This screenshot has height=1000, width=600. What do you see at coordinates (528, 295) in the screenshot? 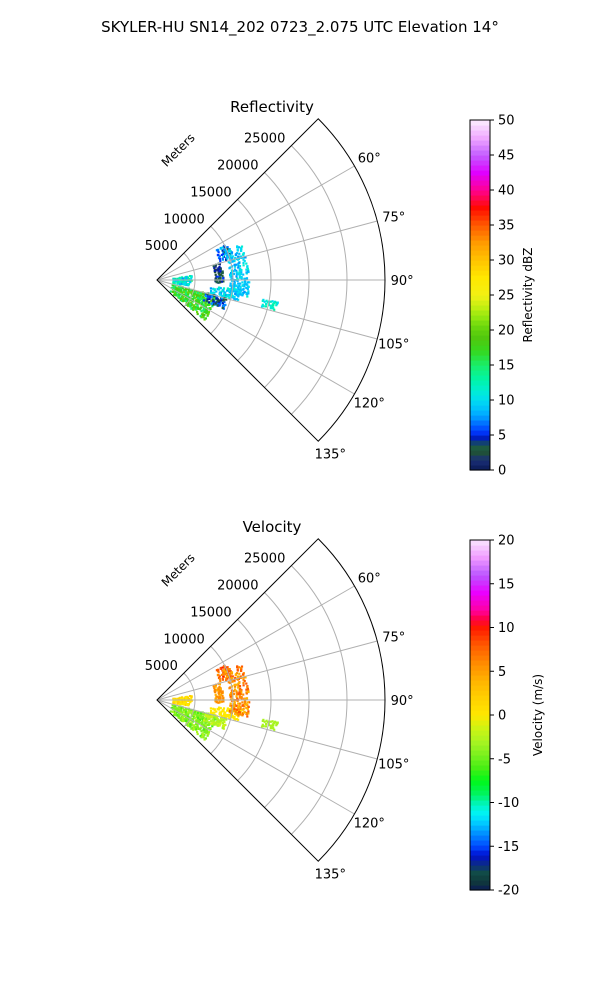
I see `colorbar-label: Reflectivity dBZ` at bounding box center [528, 295].